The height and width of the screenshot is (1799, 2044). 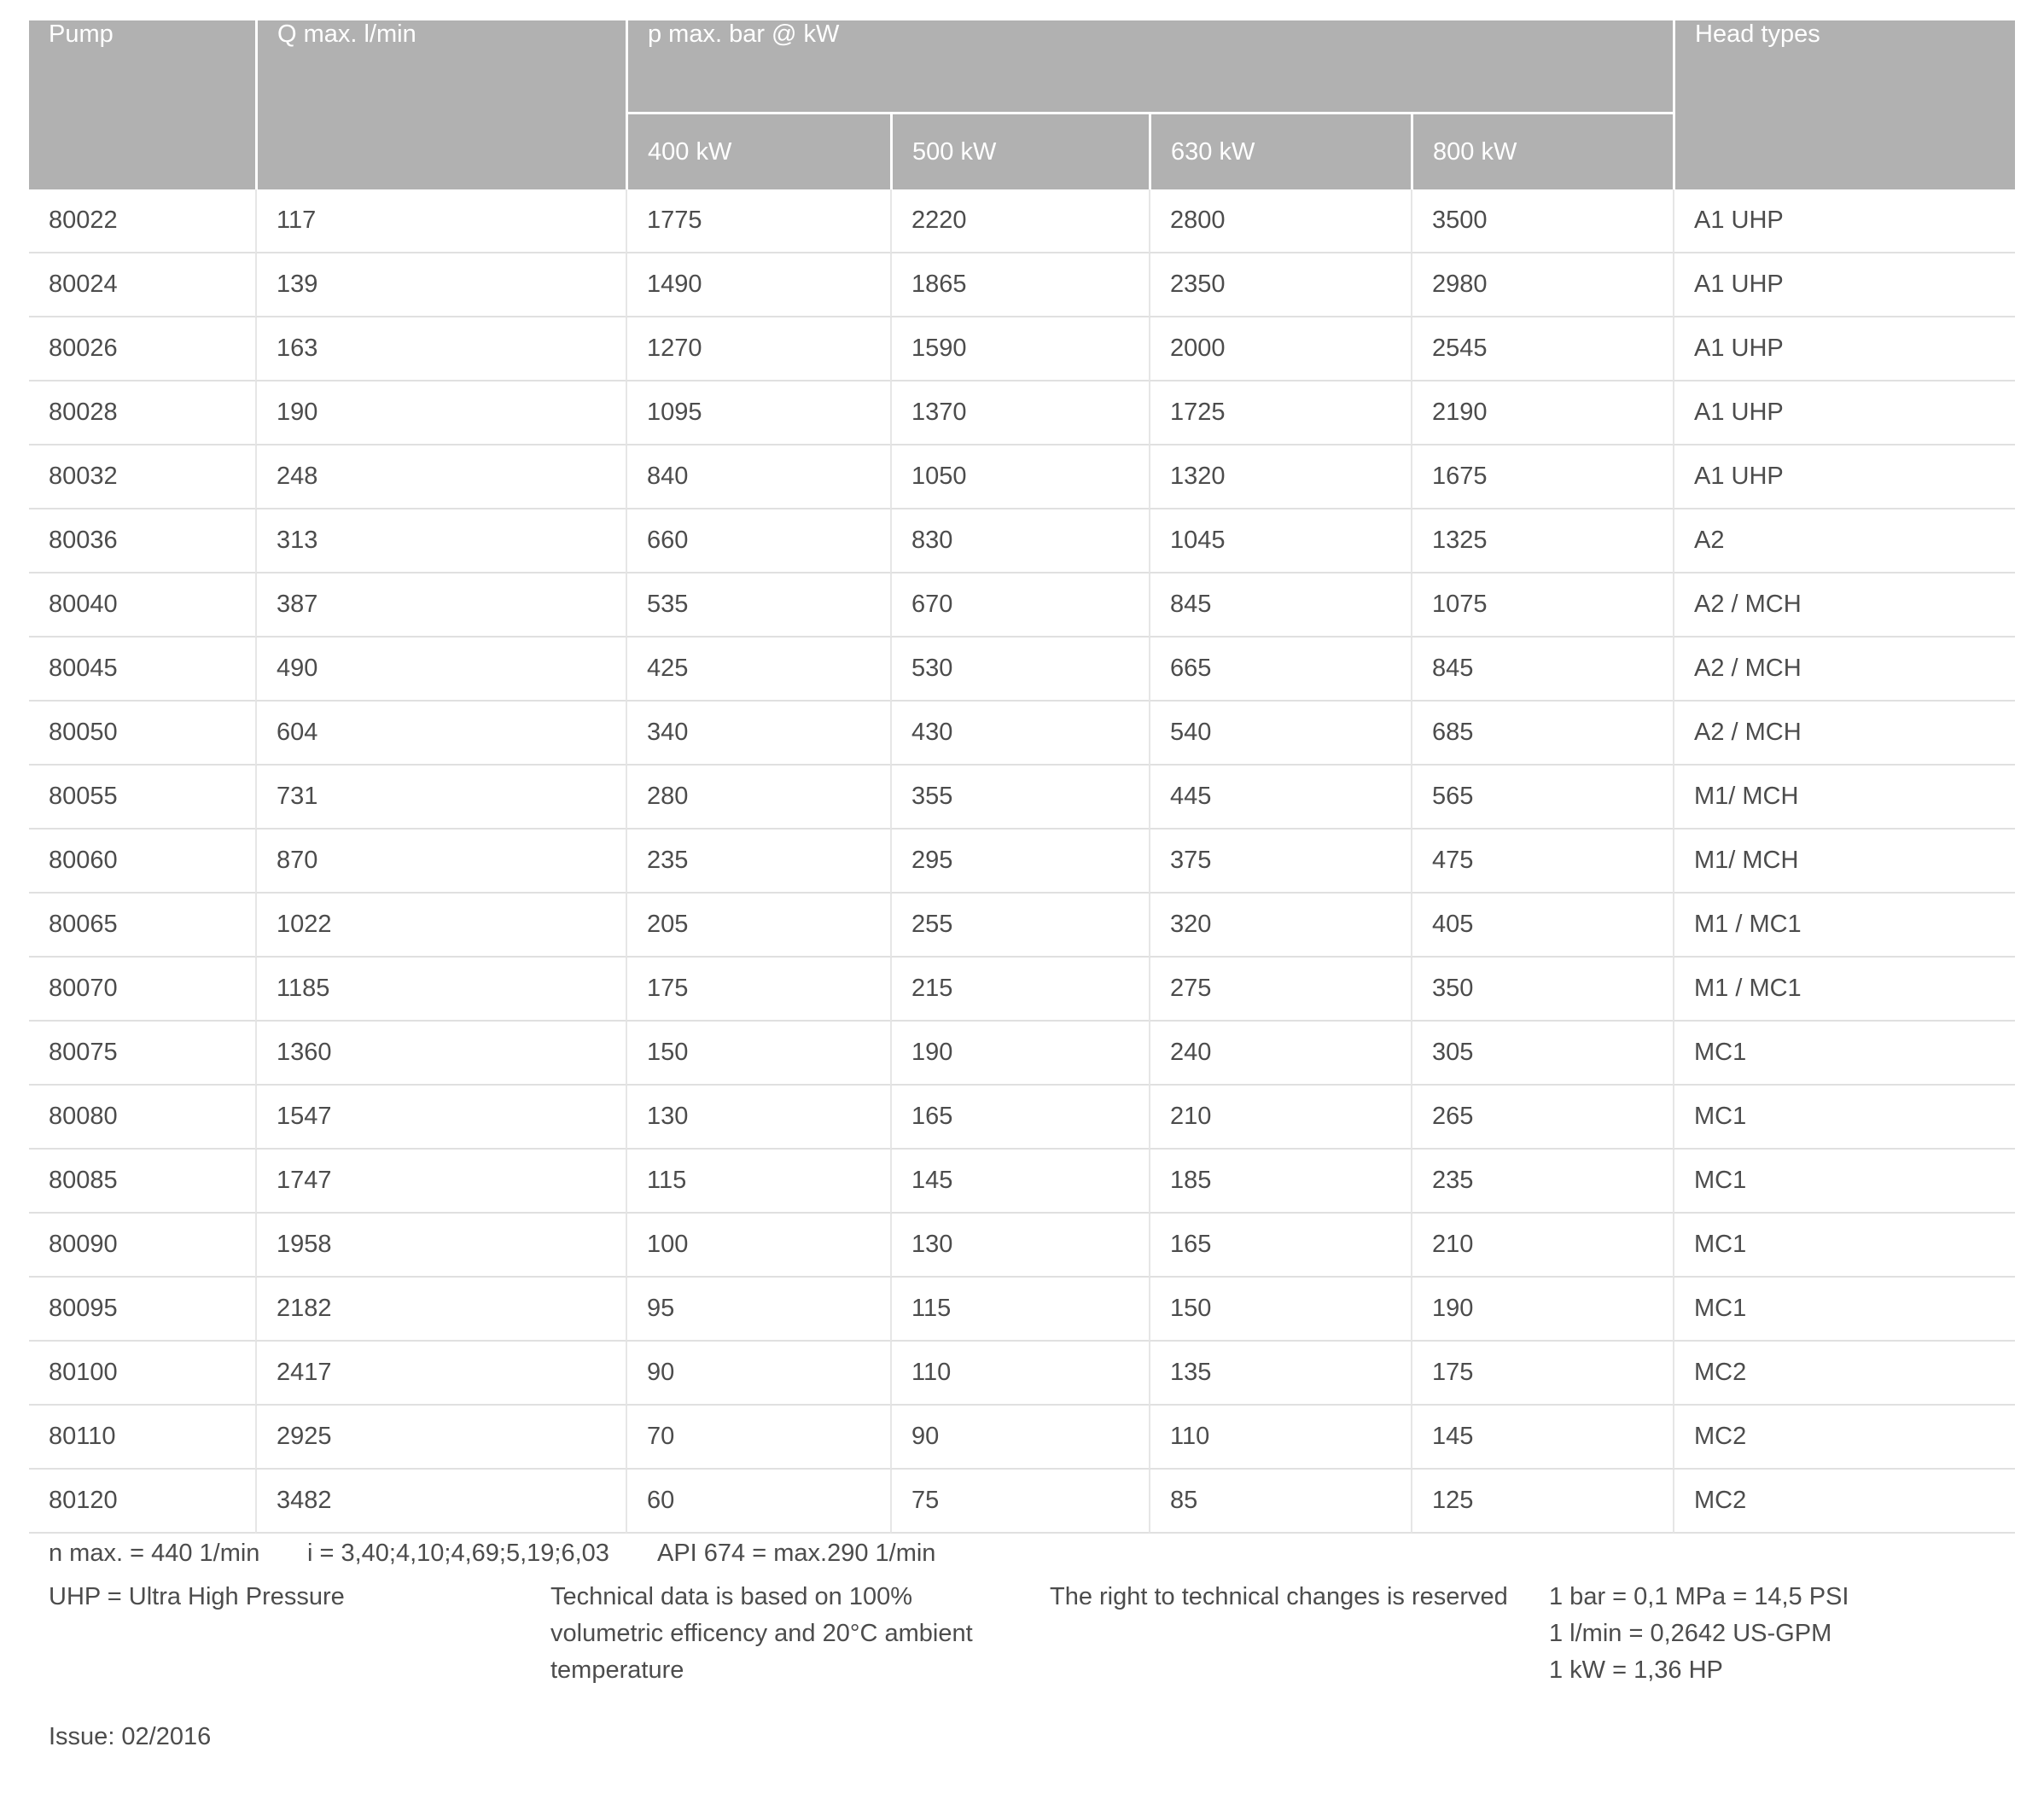 What do you see at coordinates (758, 670) in the screenshot?
I see `p-400kw-cell: 425` at bounding box center [758, 670].